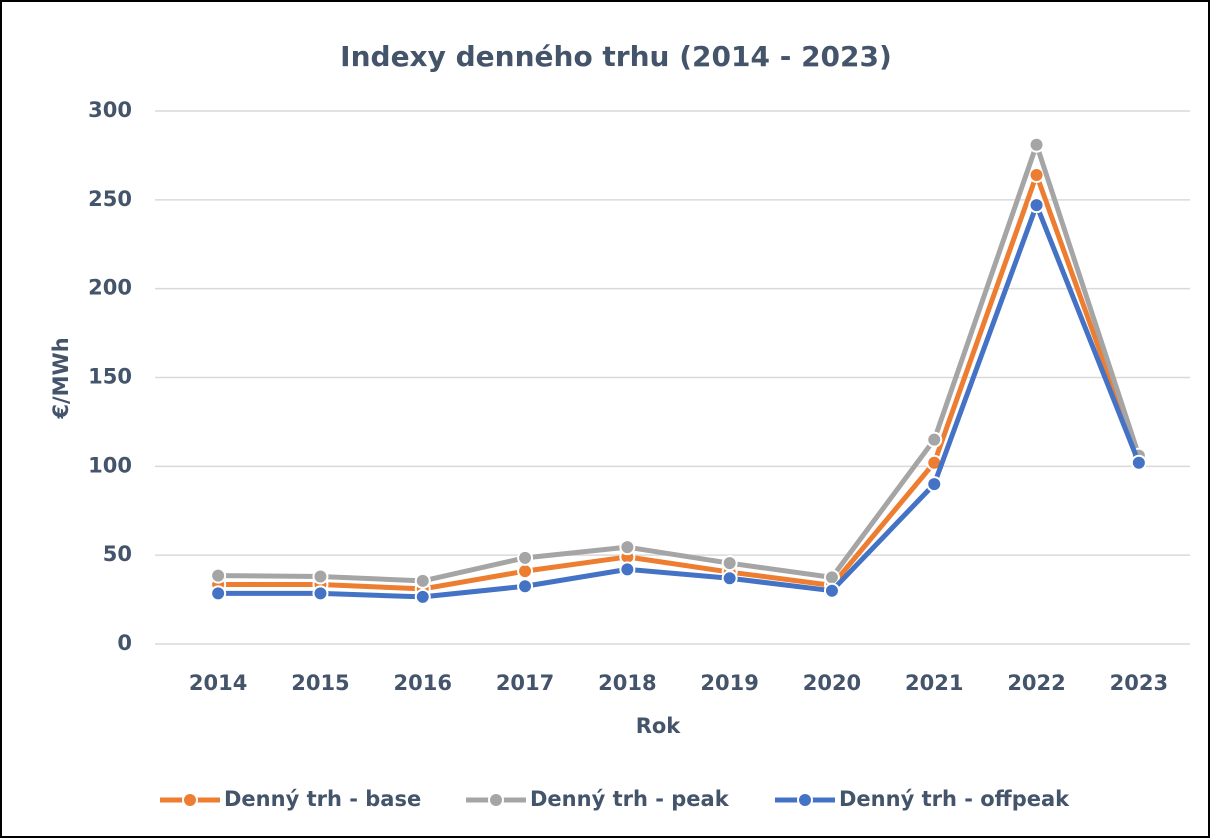  Describe the element at coordinates (110, 465) in the screenshot. I see `y-tick-label: 100` at that location.